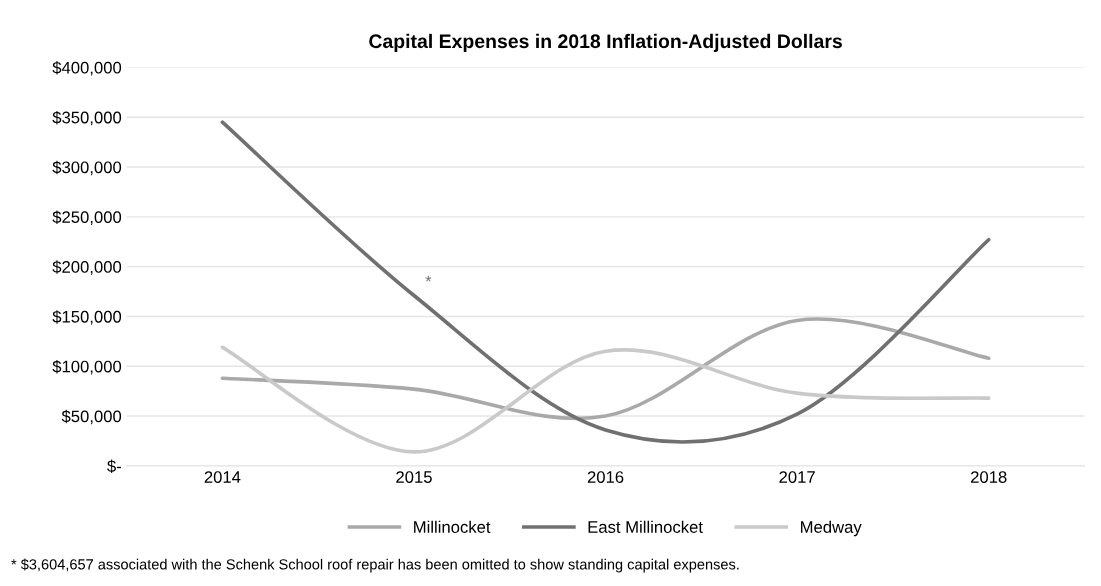 This screenshot has width=1101, height=586. I want to click on y-tick-label: $50,000, so click(91, 417).